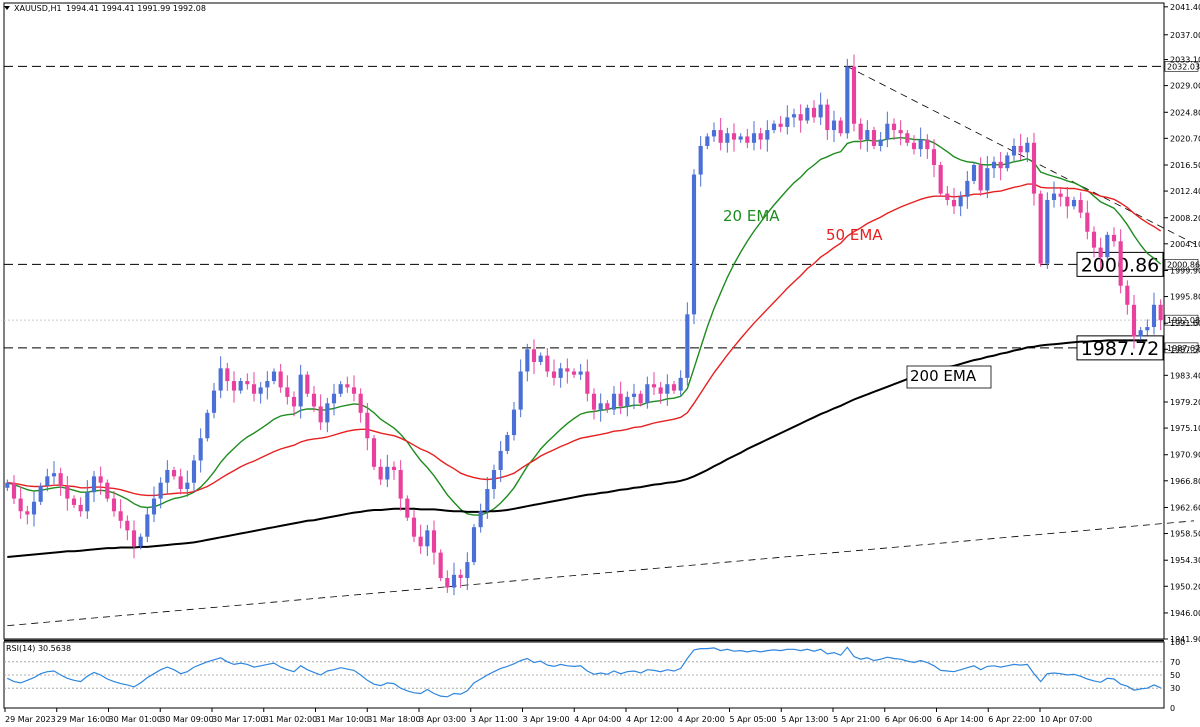 The width and height of the screenshot is (1200, 727). I want to click on trendline, so click(601, 573).